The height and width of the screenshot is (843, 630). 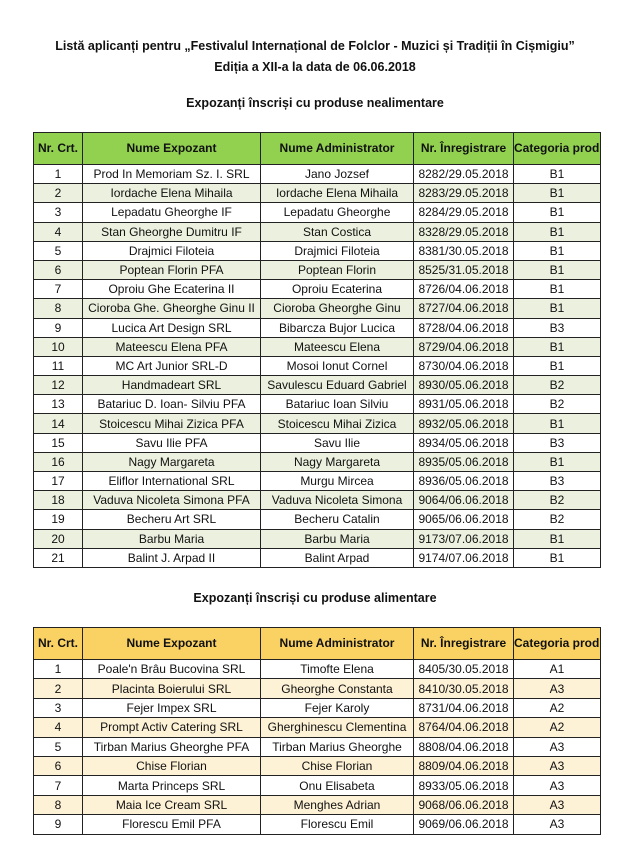 I want to click on cell-nr-inregistrare: 9065/06.06.2018, so click(x=463, y=519).